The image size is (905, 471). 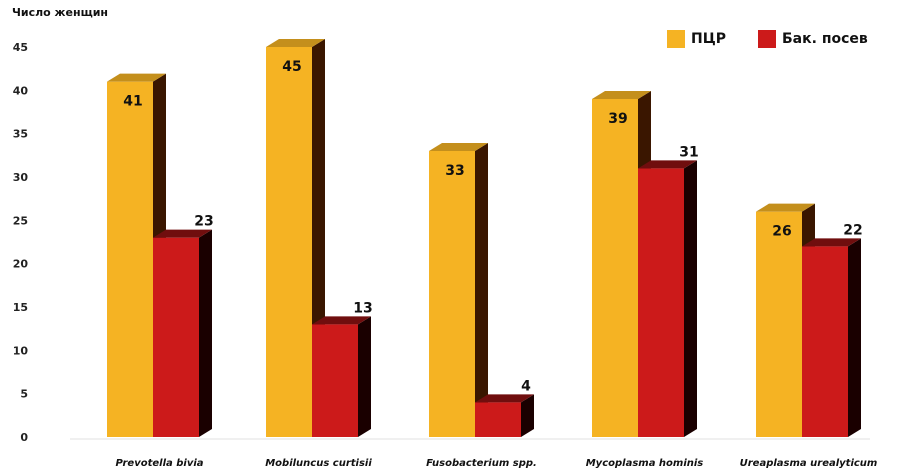 I want to click on x-tick-label: Mycoplasma hominis, so click(x=645, y=463).